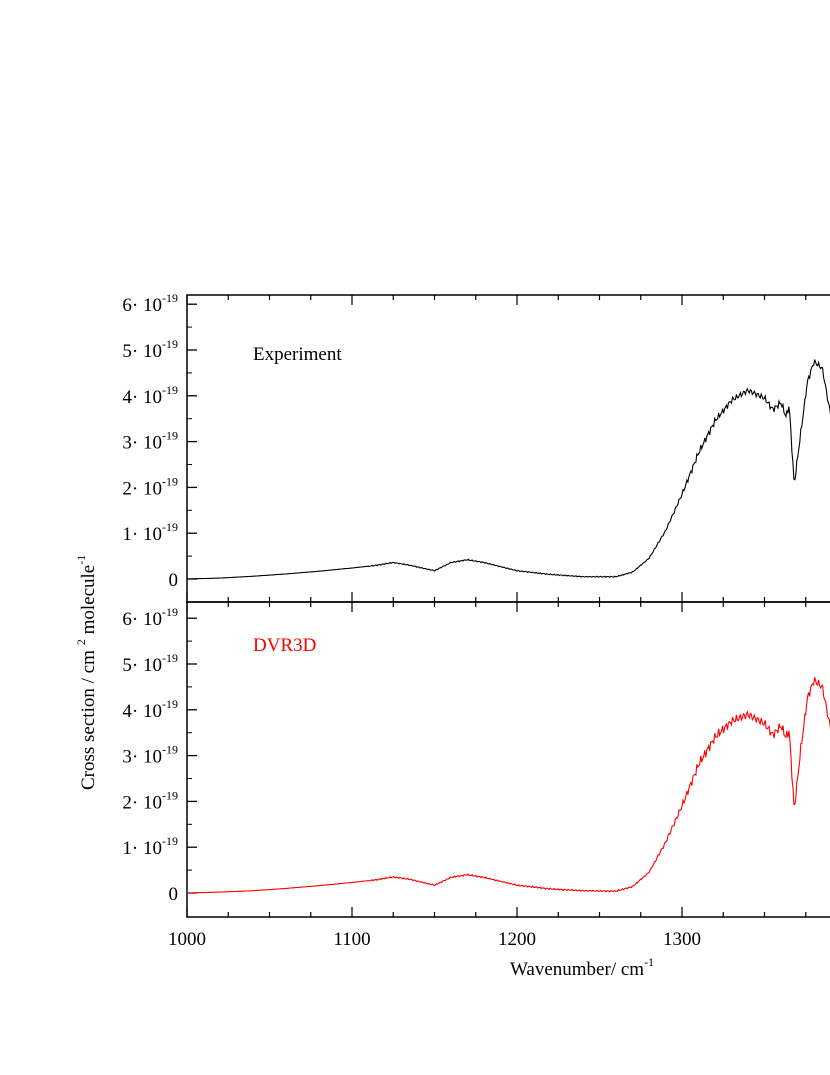  I want to click on panel-label-experiment: Experiment, so click(297, 354).